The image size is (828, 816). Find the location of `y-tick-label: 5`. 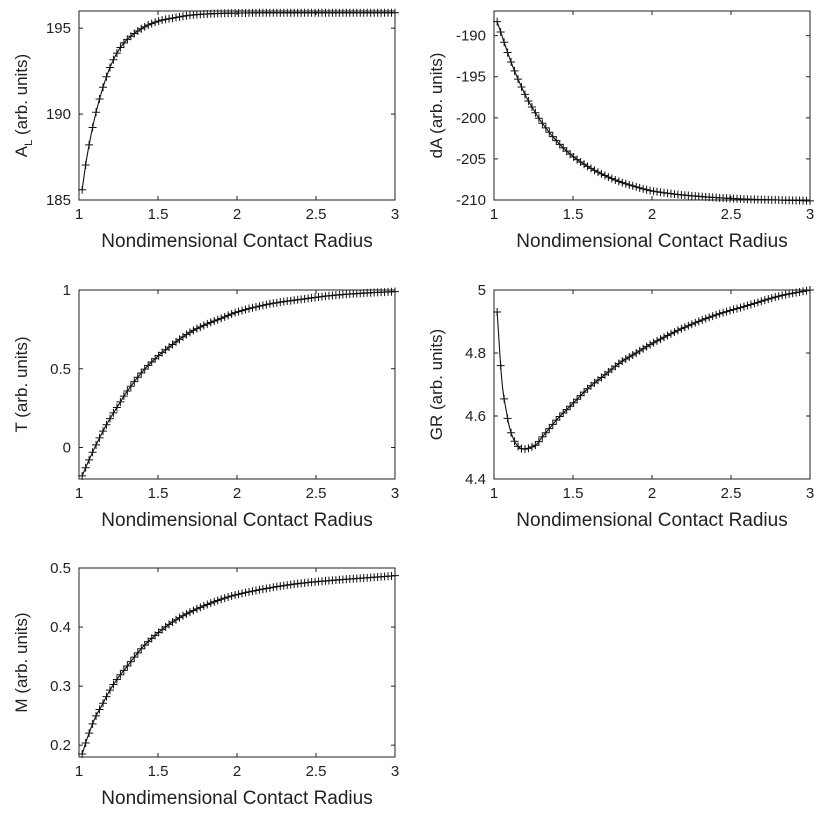

y-tick-label: 5 is located at coordinates (482, 290).